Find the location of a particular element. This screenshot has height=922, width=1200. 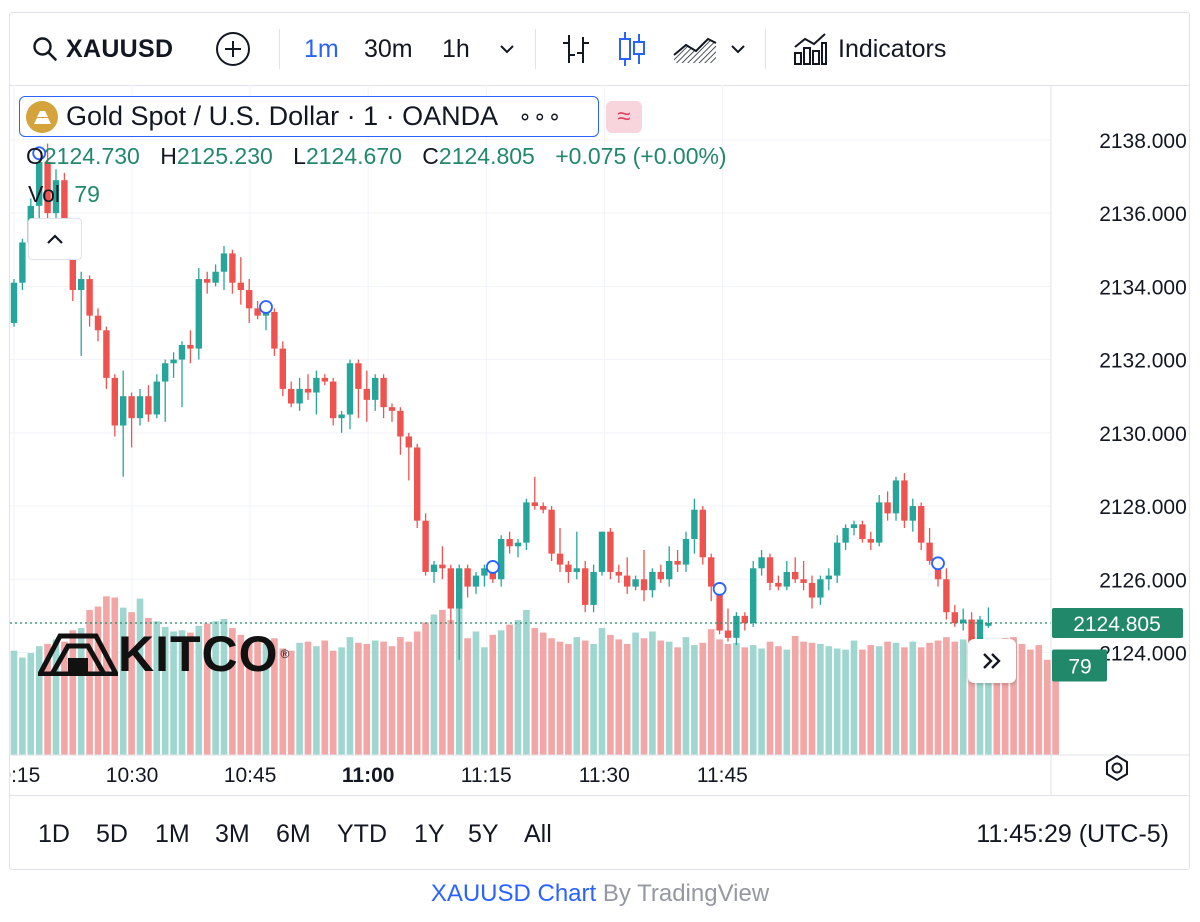

jump-to-realtime-button is located at coordinates (992, 661).